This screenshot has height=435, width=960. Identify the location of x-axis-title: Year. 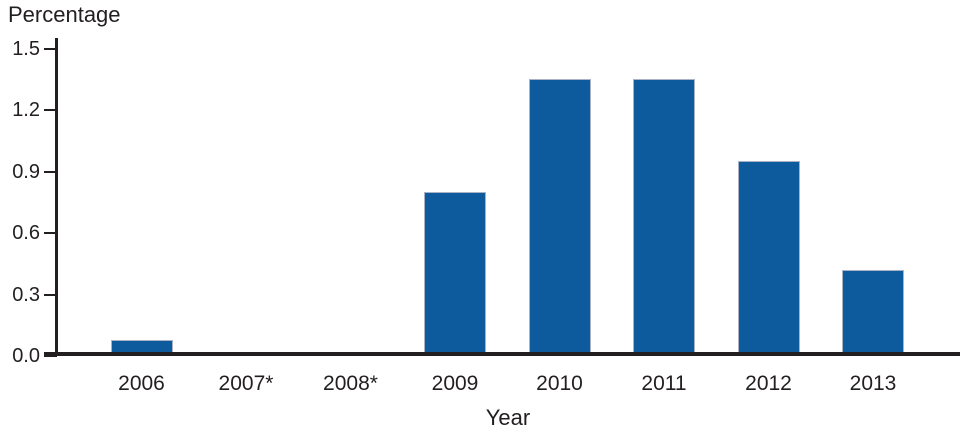
(508, 417).